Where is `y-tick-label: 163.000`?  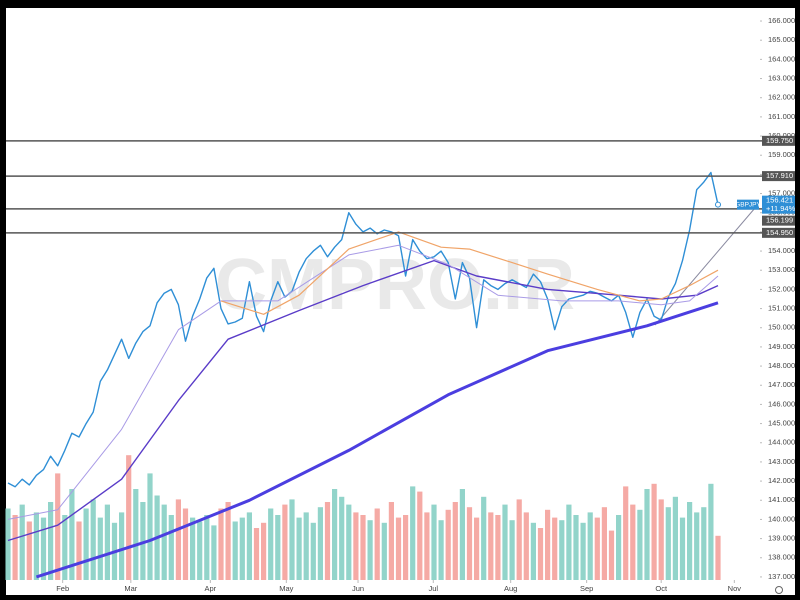 y-tick-label: 163.000 is located at coordinates (781, 78).